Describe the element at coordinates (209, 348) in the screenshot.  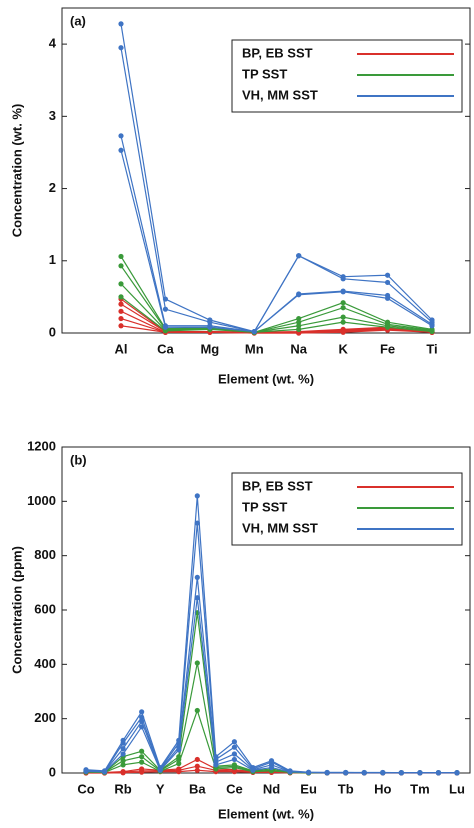
I see `x-tick-label: Mg` at that location.